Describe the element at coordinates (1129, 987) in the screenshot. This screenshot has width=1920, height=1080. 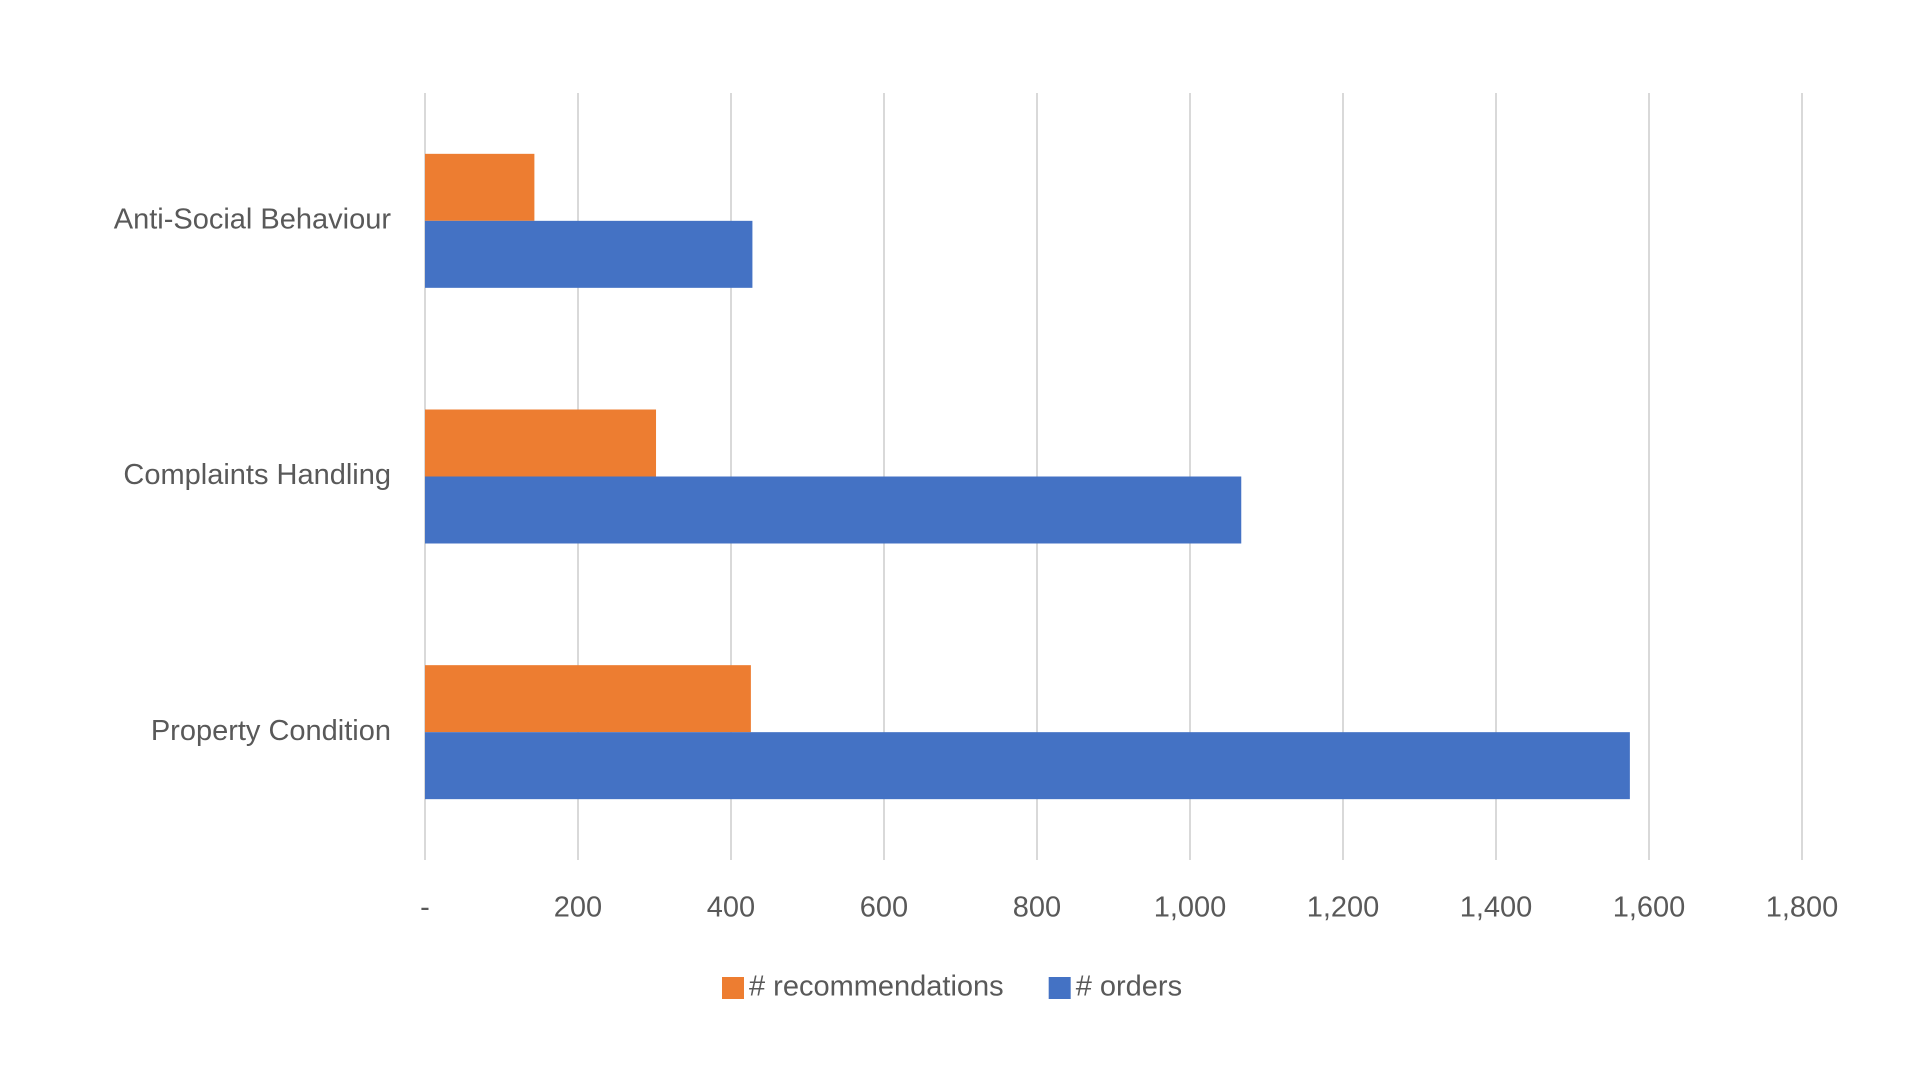
I see `legend-label: # orders` at that location.